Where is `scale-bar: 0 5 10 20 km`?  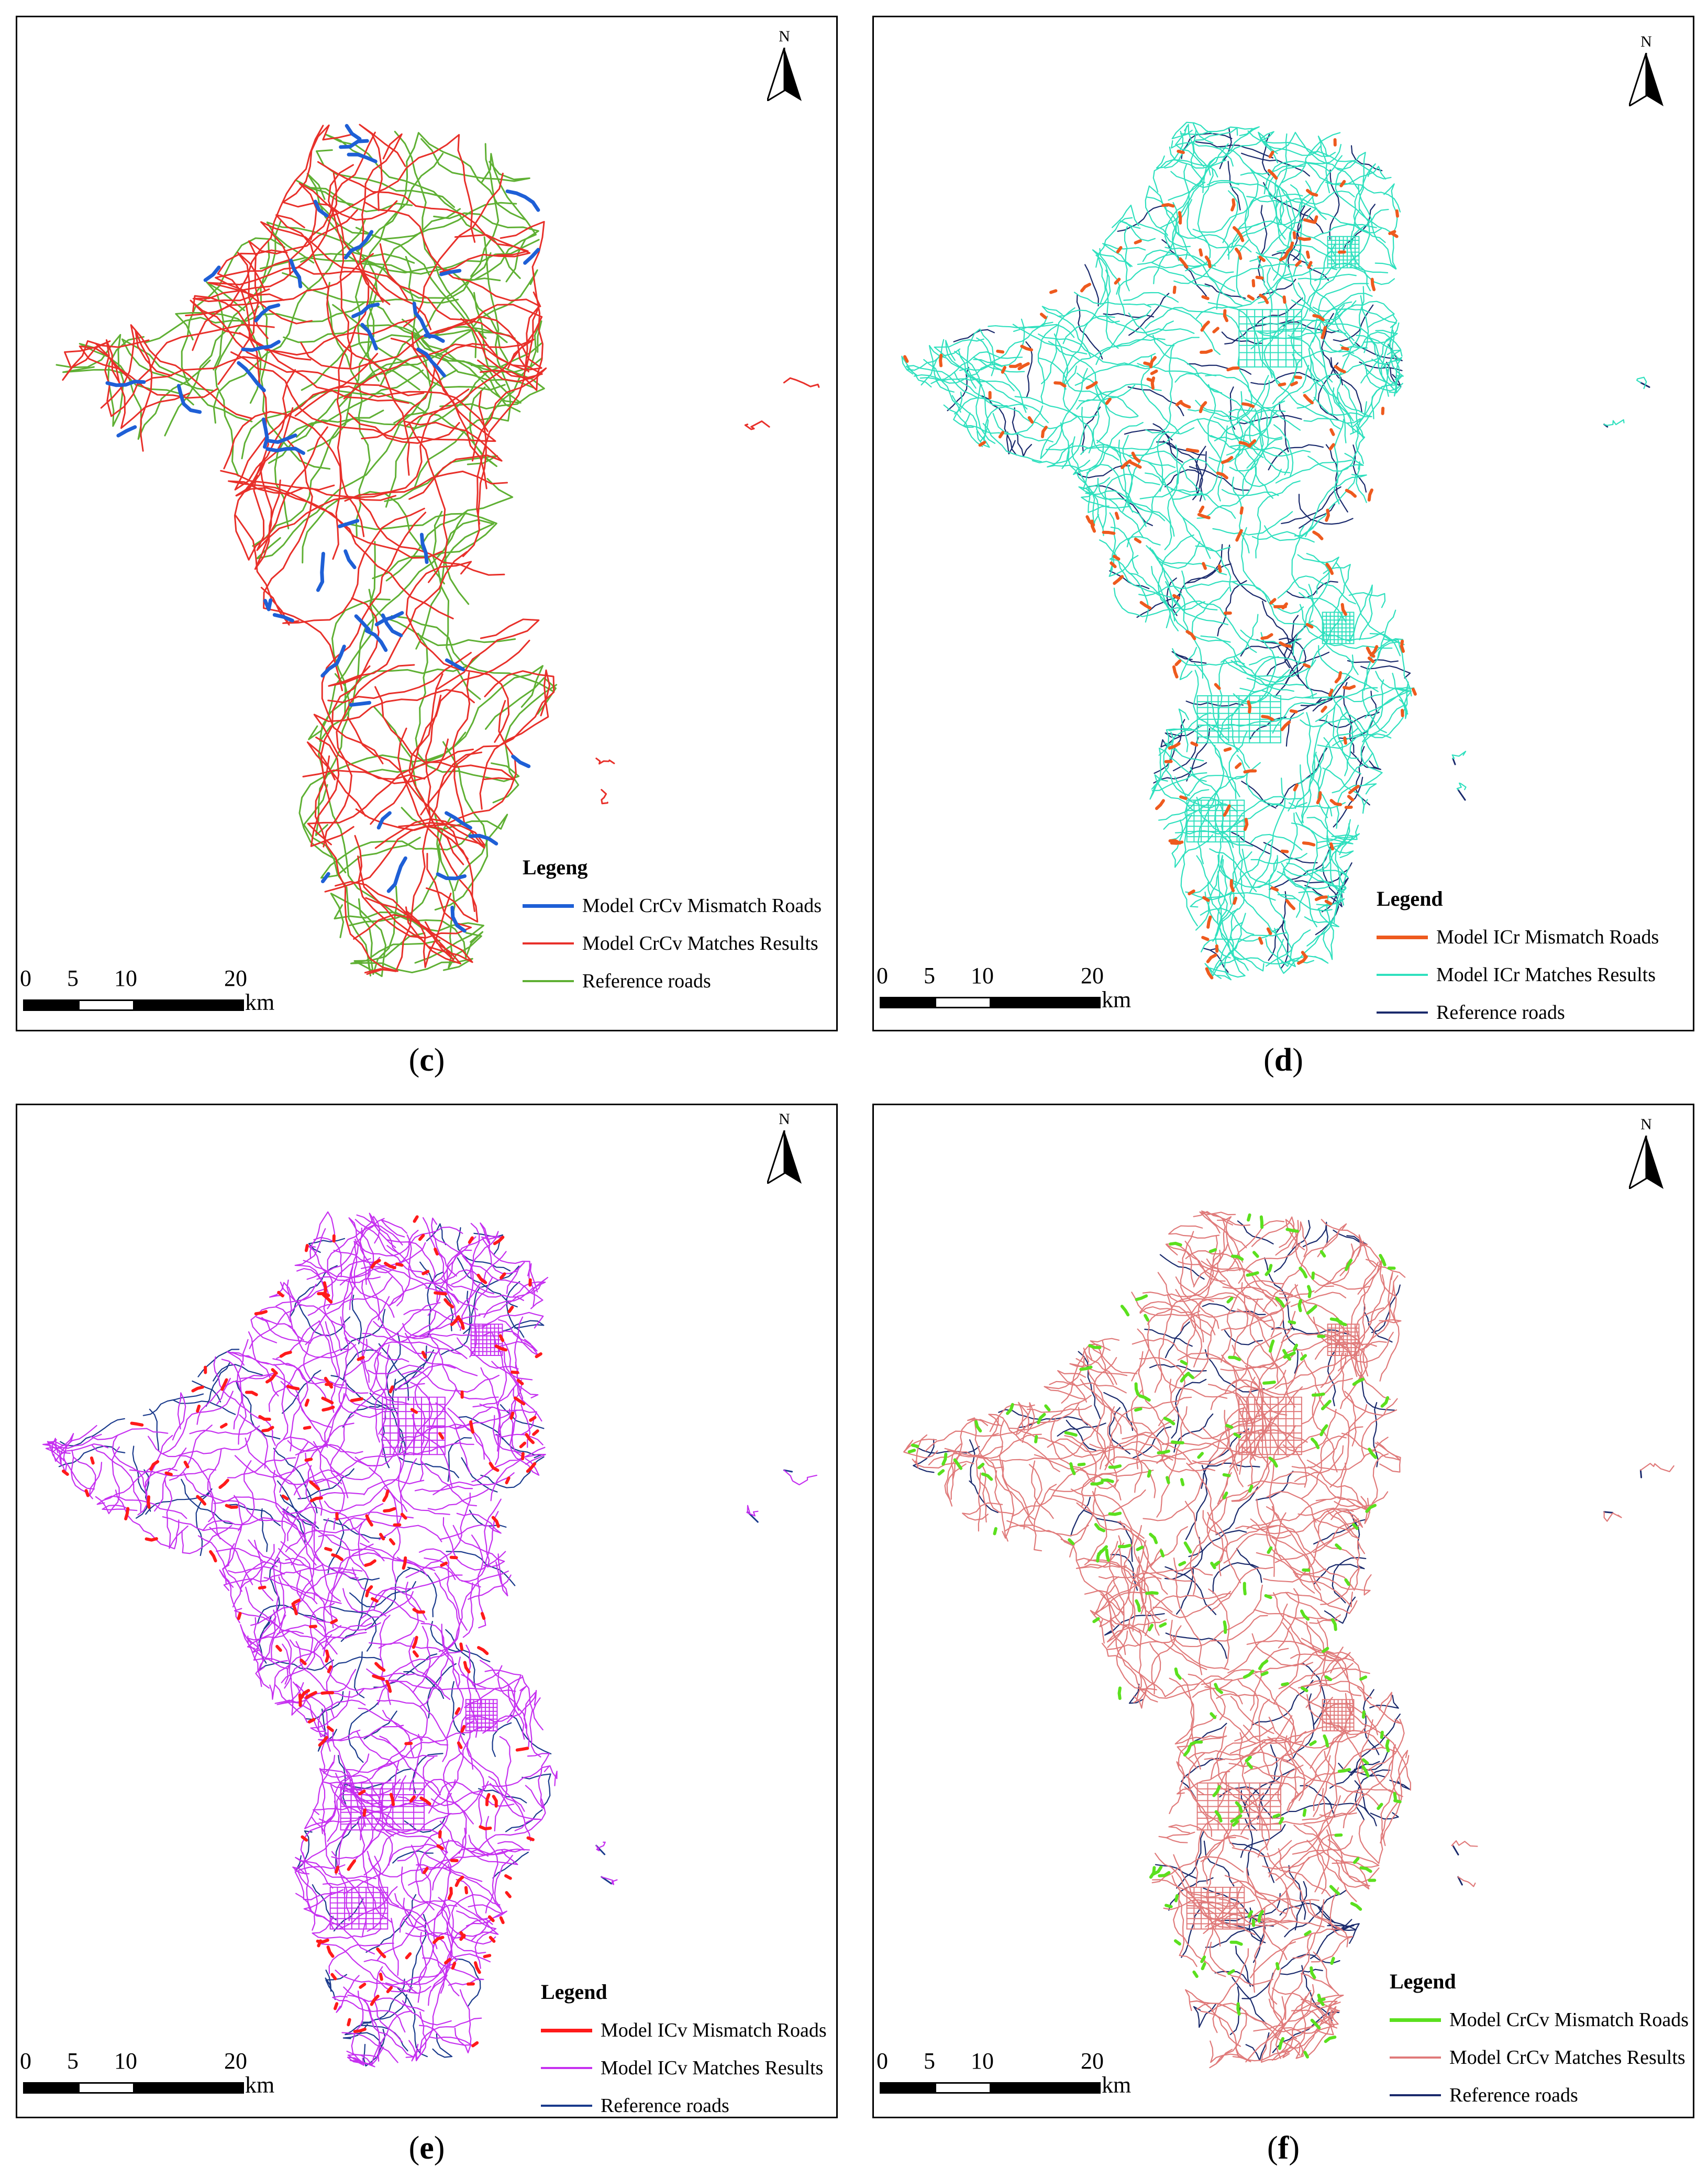
scale-bar: 0 5 10 20 km is located at coordinates (151, 993).